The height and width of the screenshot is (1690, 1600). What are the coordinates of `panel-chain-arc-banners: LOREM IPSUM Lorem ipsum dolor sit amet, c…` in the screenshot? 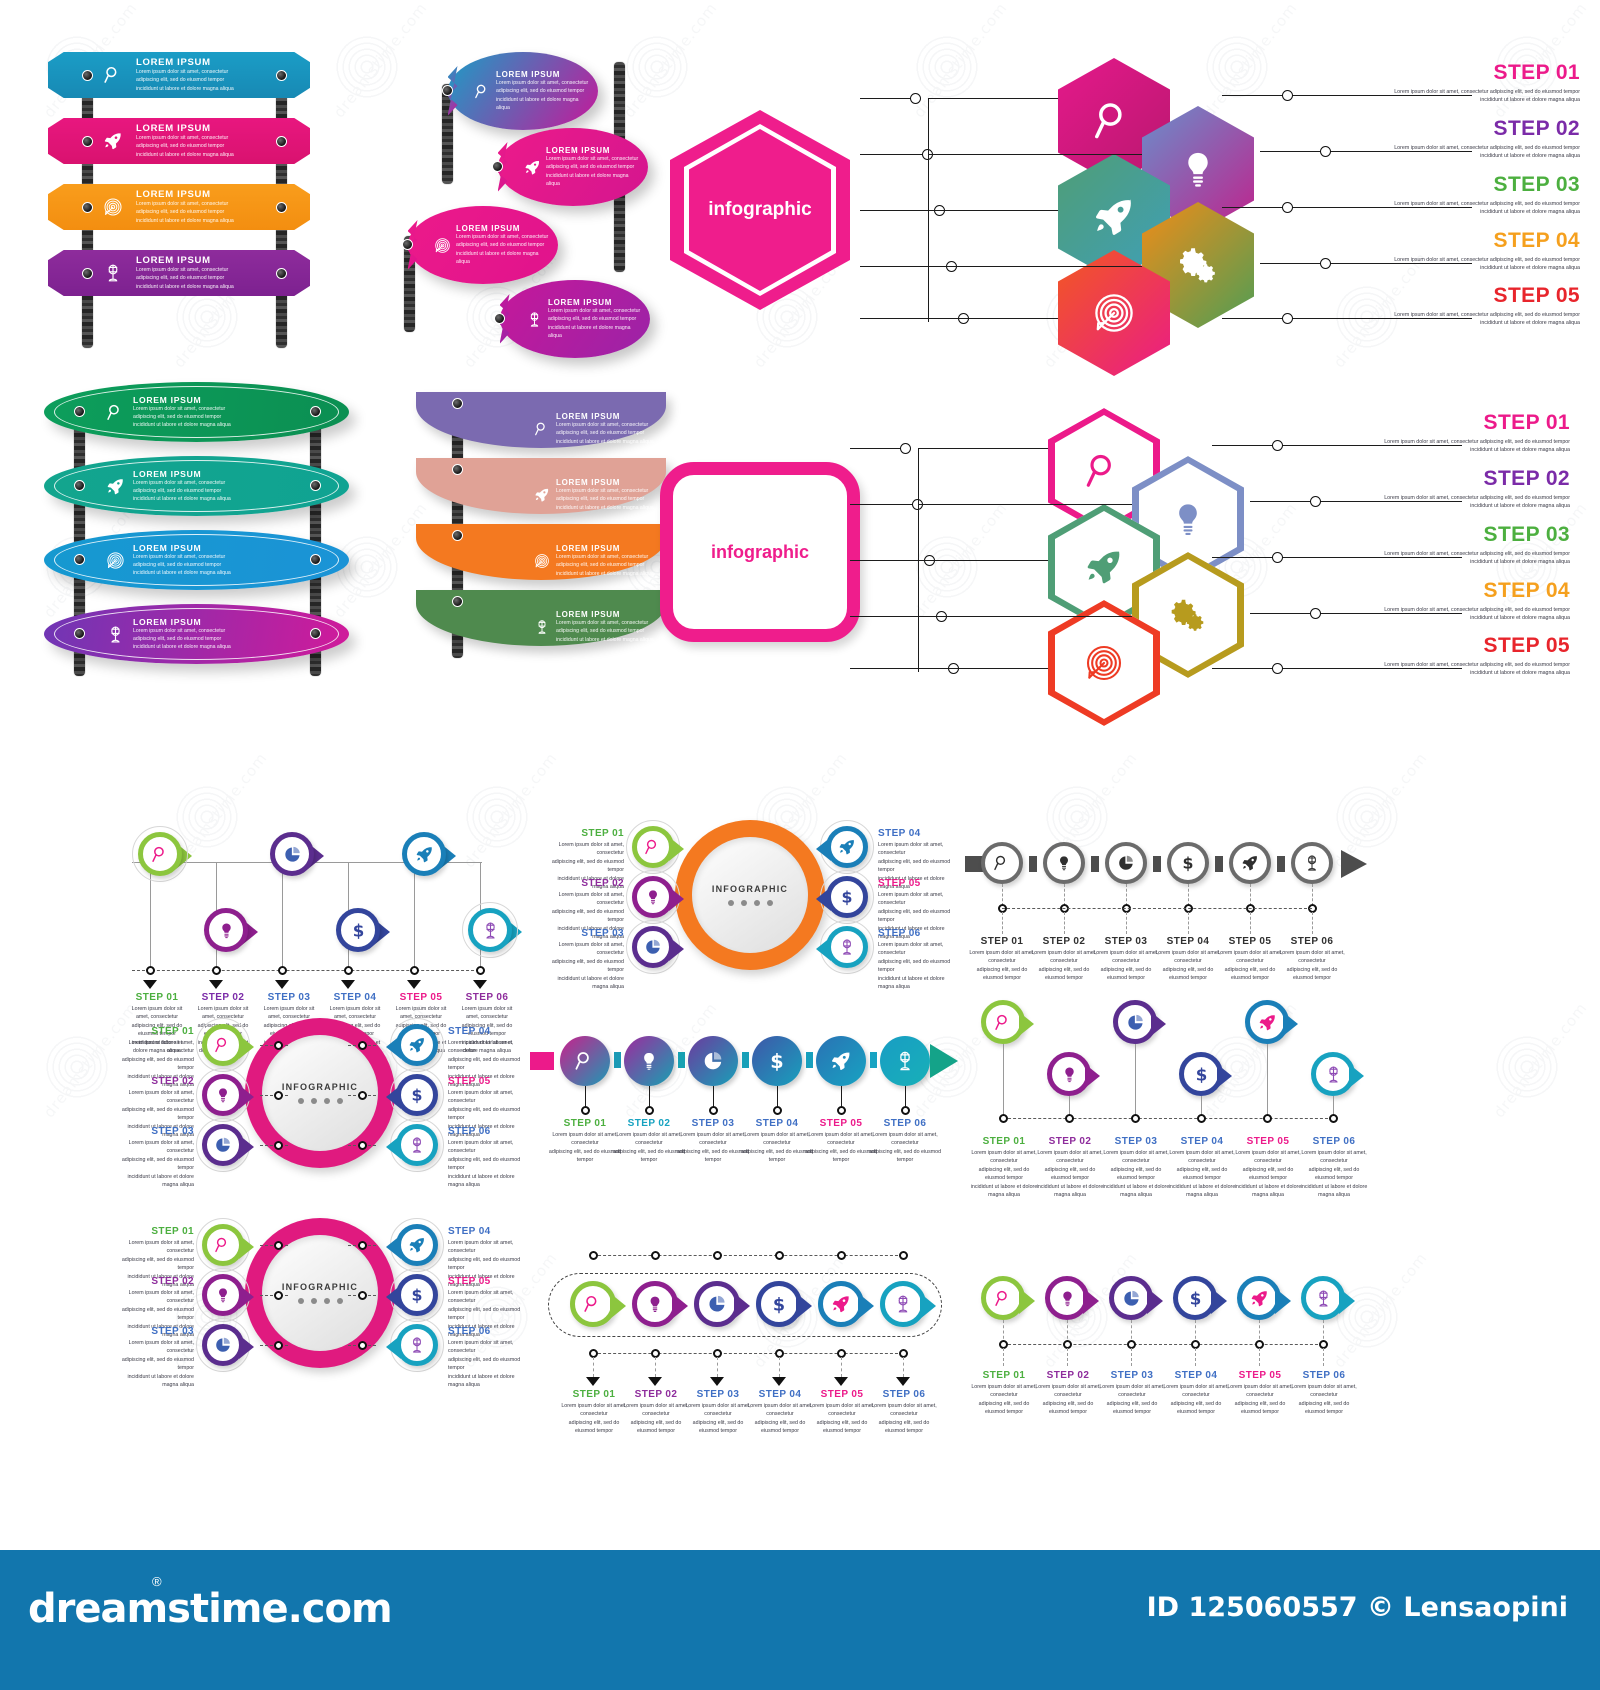 It's located at (533, 537).